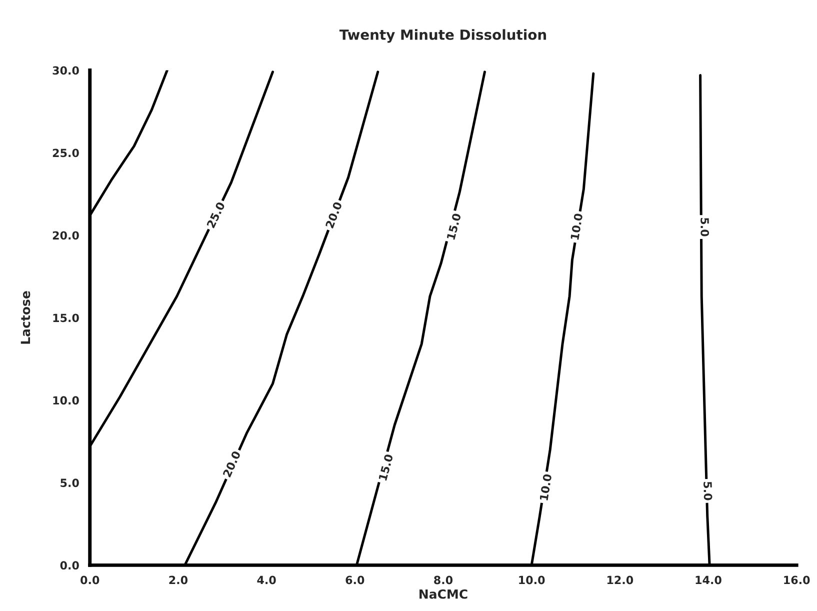 The image size is (817, 611). Describe the element at coordinates (66, 318) in the screenshot. I see `y-tick-label: 15.0` at that location.